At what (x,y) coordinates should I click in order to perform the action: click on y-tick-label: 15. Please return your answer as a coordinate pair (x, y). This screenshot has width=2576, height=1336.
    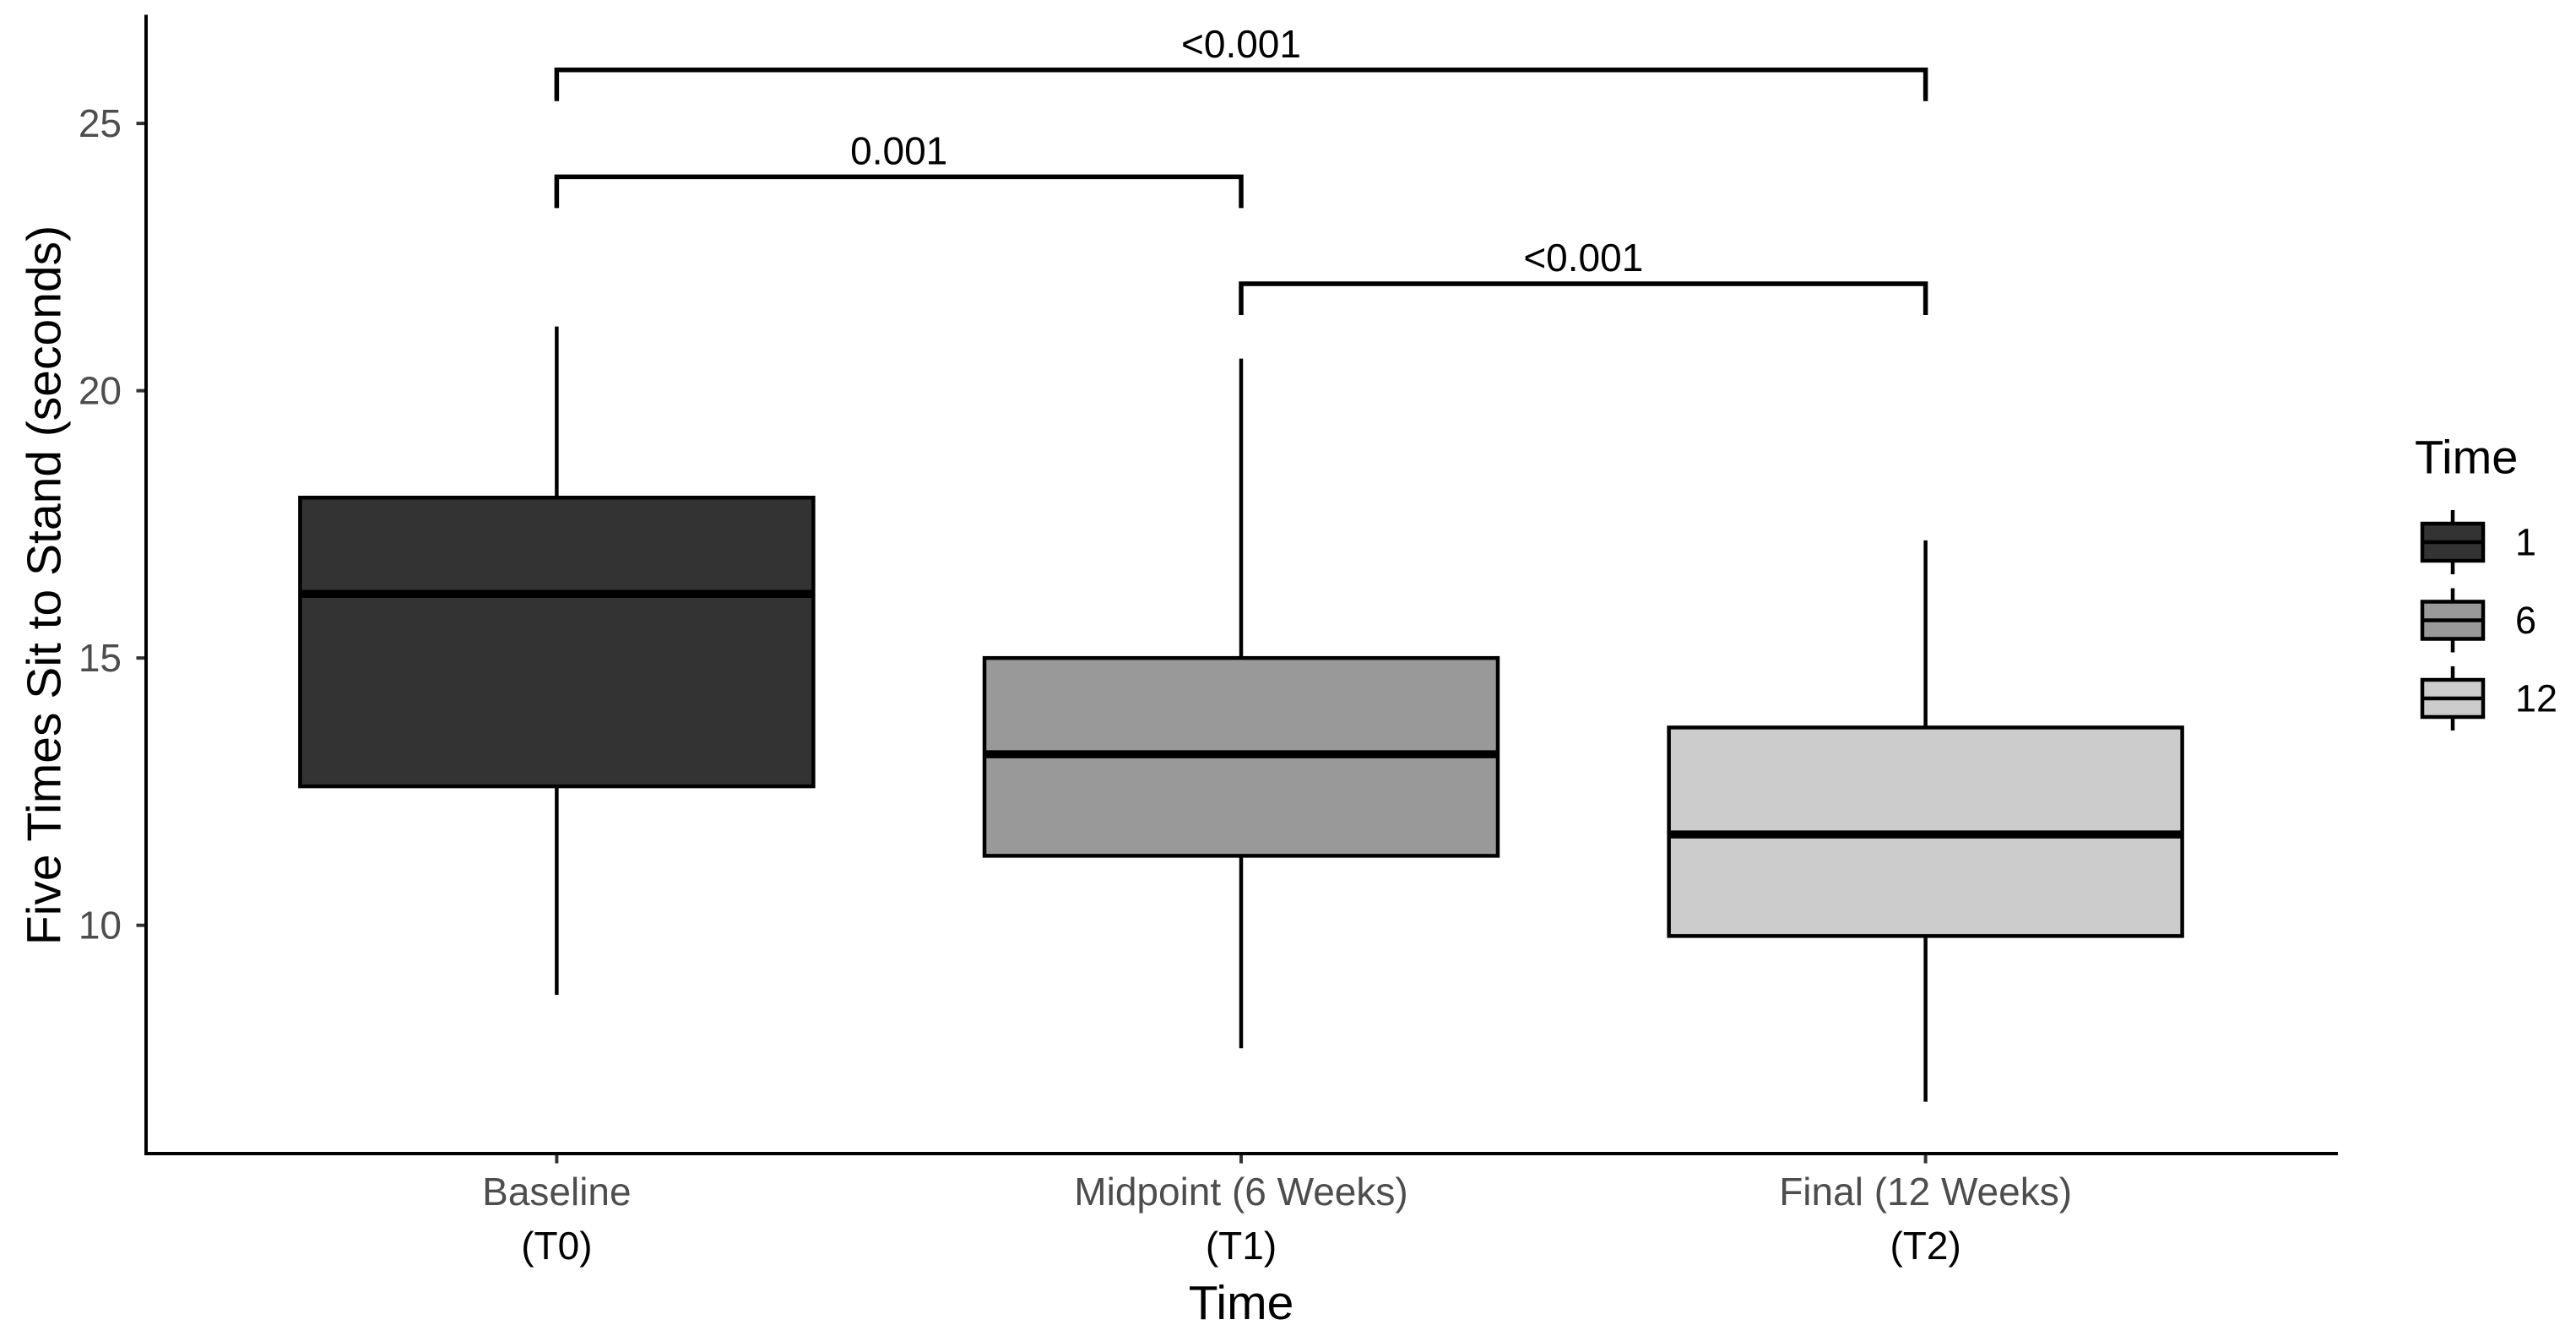
    Looking at the image, I should click on (101, 658).